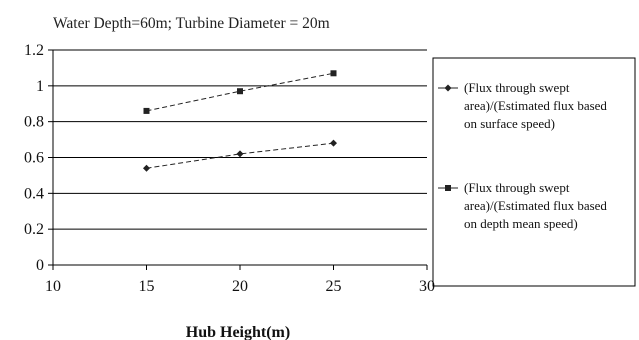  I want to click on y-tick-label-6: 1.2, so click(34, 50).